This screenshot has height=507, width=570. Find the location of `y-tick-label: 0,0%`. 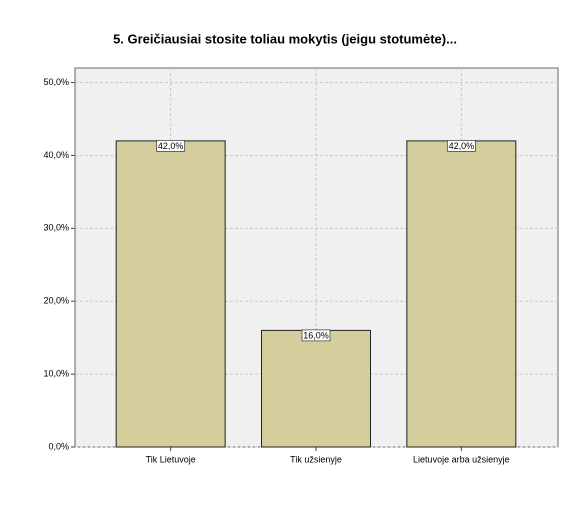

y-tick-label: 0,0% is located at coordinates (58, 446).